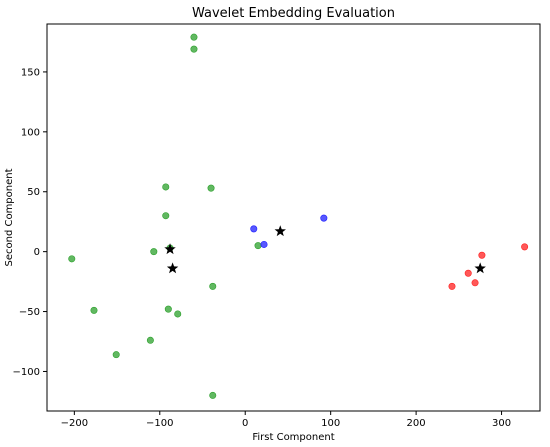 This screenshot has height=447, width=550. I want to click on y-tick-label: −100, so click(26, 372).